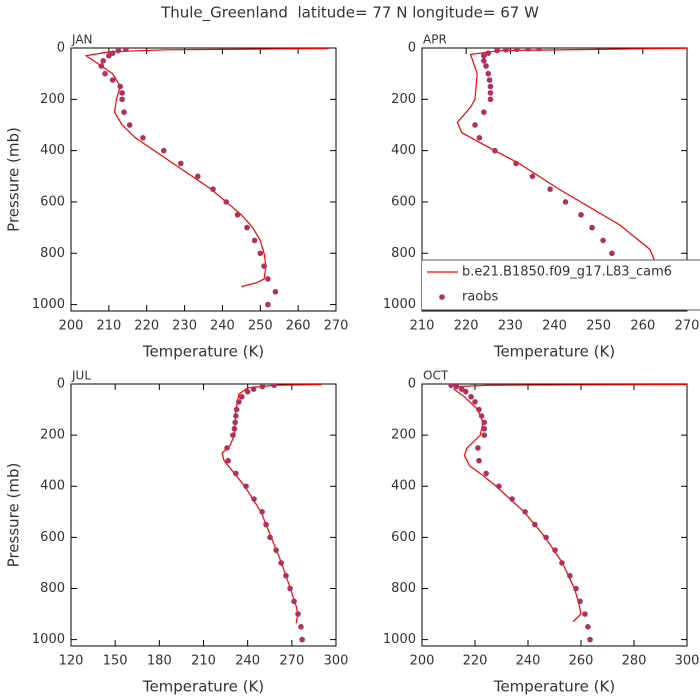  I want to click on plot-area, so click(567, 513).